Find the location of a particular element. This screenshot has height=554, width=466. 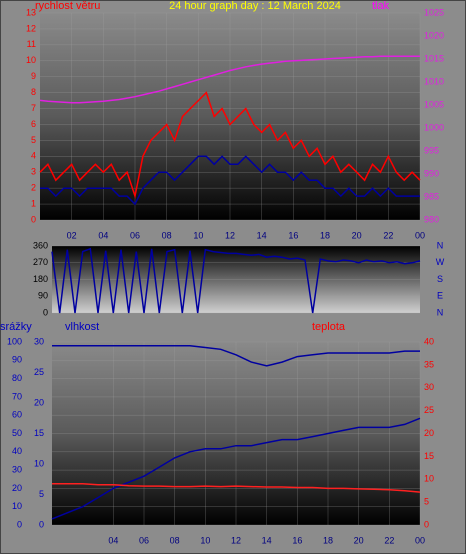

y2-tick-label: 1025 is located at coordinates (434, 12).